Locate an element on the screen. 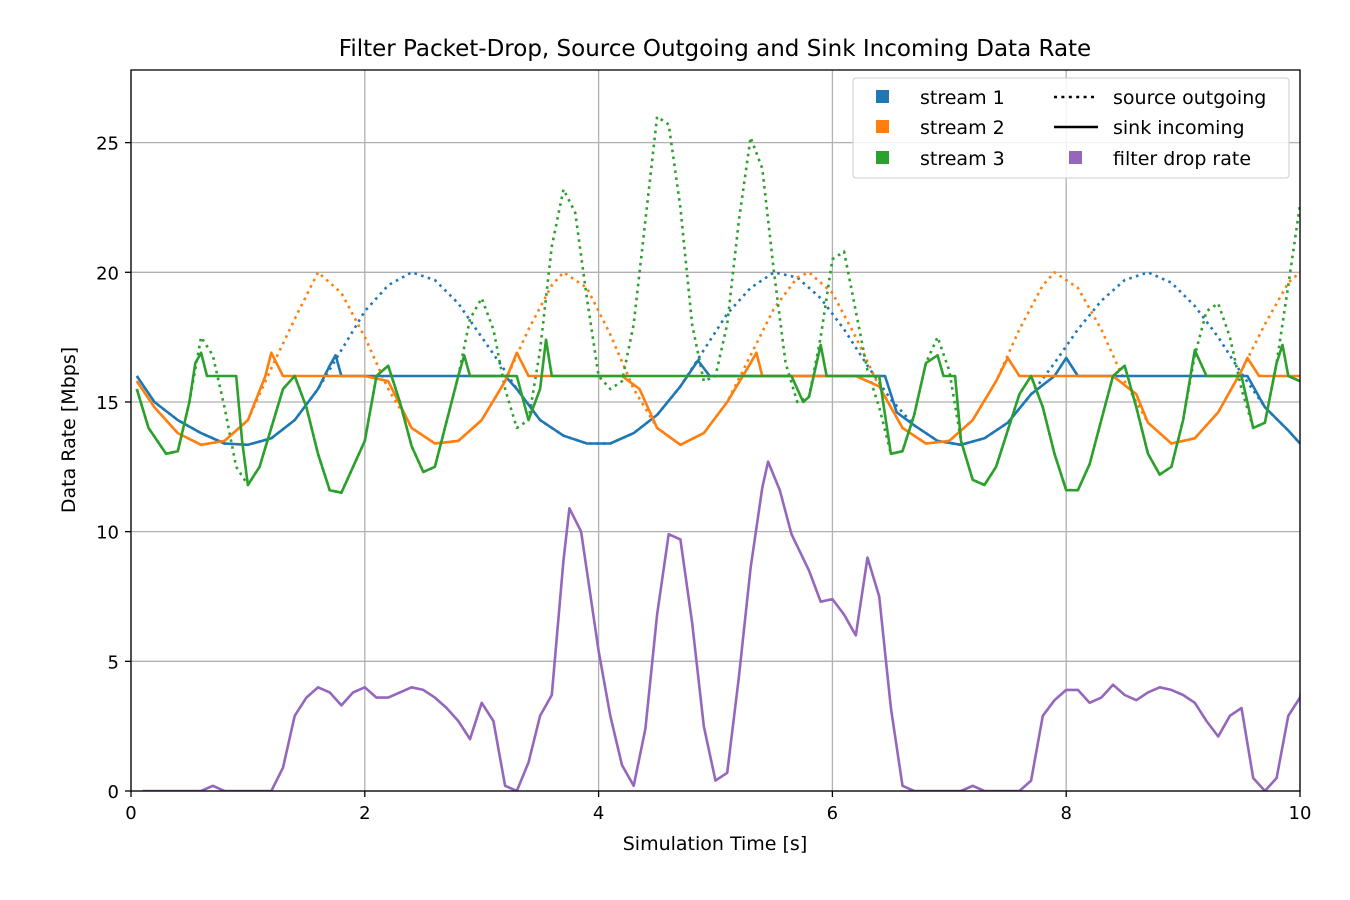 This screenshot has width=1350, height=900. legend-stream-1-label: stream 1 is located at coordinates (962, 98).